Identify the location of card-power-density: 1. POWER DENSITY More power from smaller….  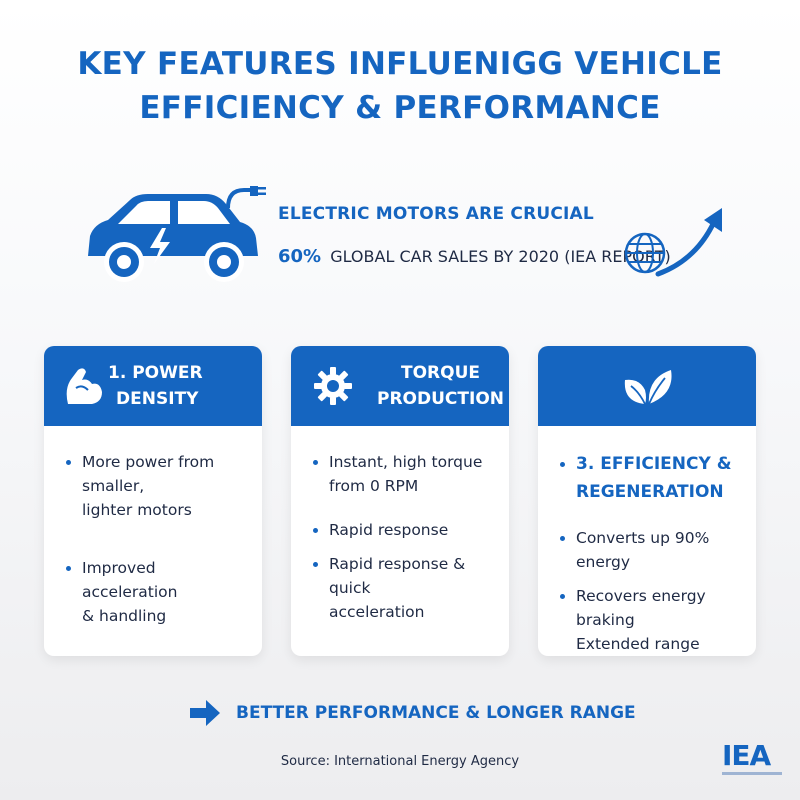
(153, 501).